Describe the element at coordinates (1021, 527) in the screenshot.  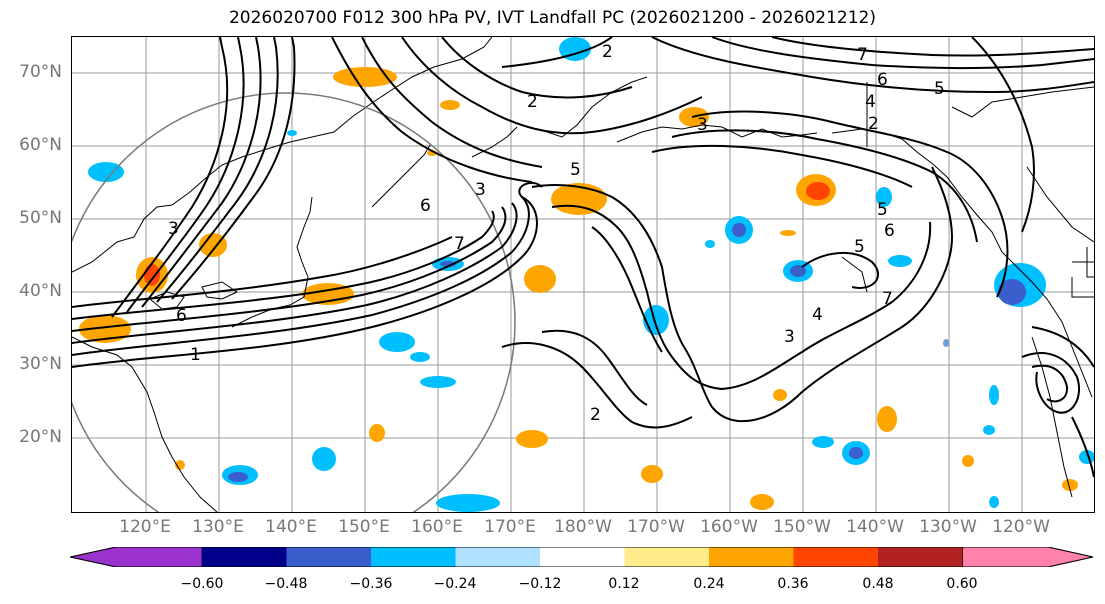
I see `lon-label-120w: 120°W` at that location.